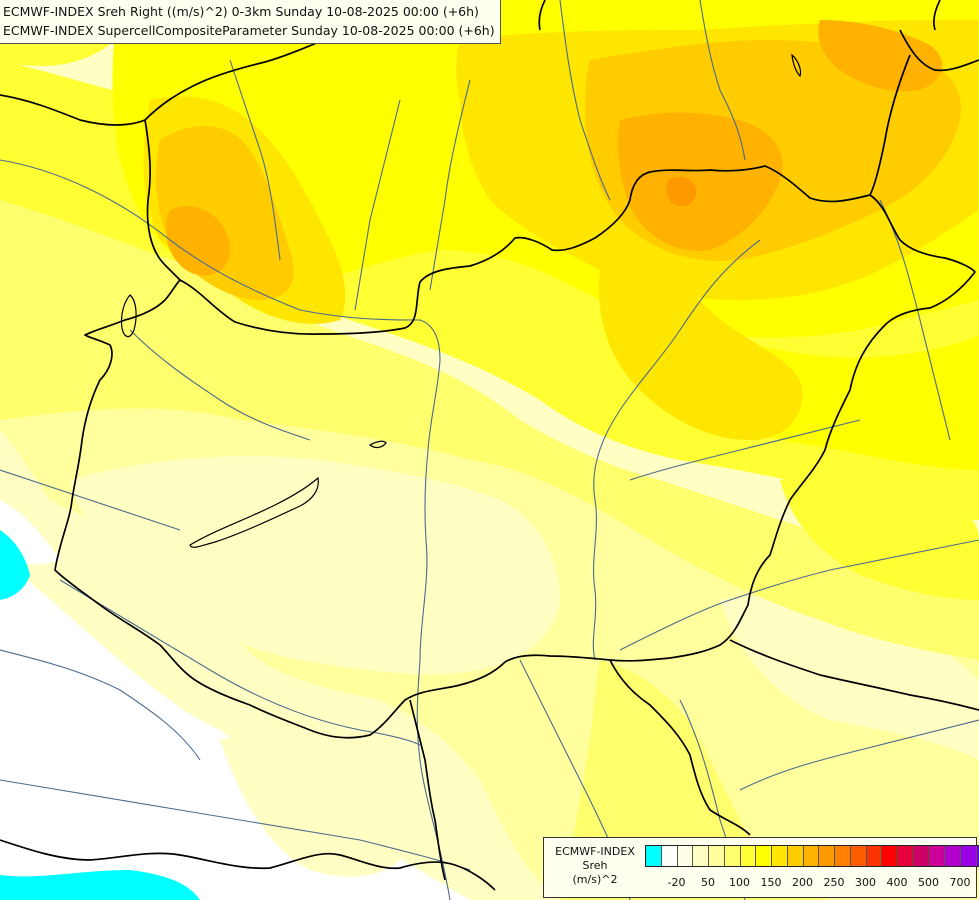 This screenshot has height=900, width=979. What do you see at coordinates (865, 882) in the screenshot?
I see `legend-tick: 300` at bounding box center [865, 882].